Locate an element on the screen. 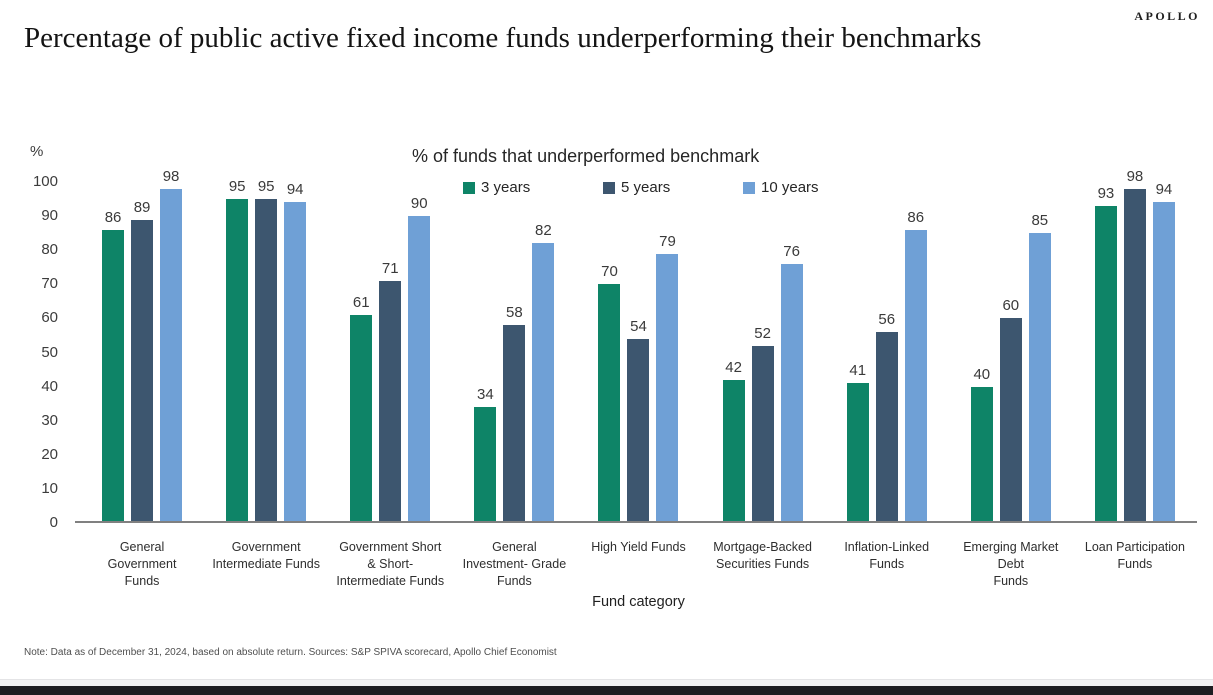 The width and height of the screenshot is (1213, 695). bar-value-label: 76 is located at coordinates (791, 251).